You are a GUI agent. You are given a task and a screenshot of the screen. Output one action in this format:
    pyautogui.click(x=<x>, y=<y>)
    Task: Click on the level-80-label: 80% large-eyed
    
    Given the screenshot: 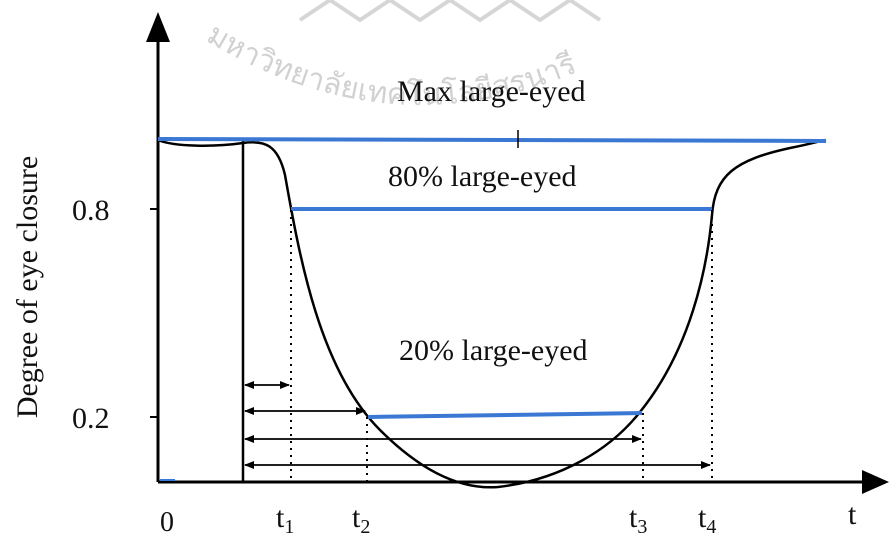 What is the action you would take?
    pyautogui.click(x=482, y=176)
    